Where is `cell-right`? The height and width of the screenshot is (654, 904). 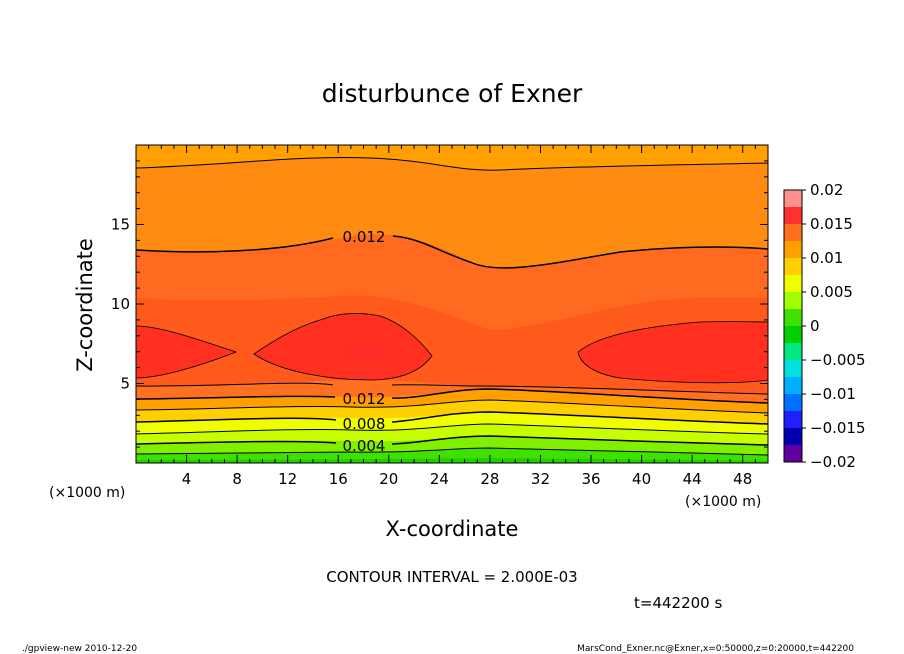
cell-right is located at coordinates (673, 352).